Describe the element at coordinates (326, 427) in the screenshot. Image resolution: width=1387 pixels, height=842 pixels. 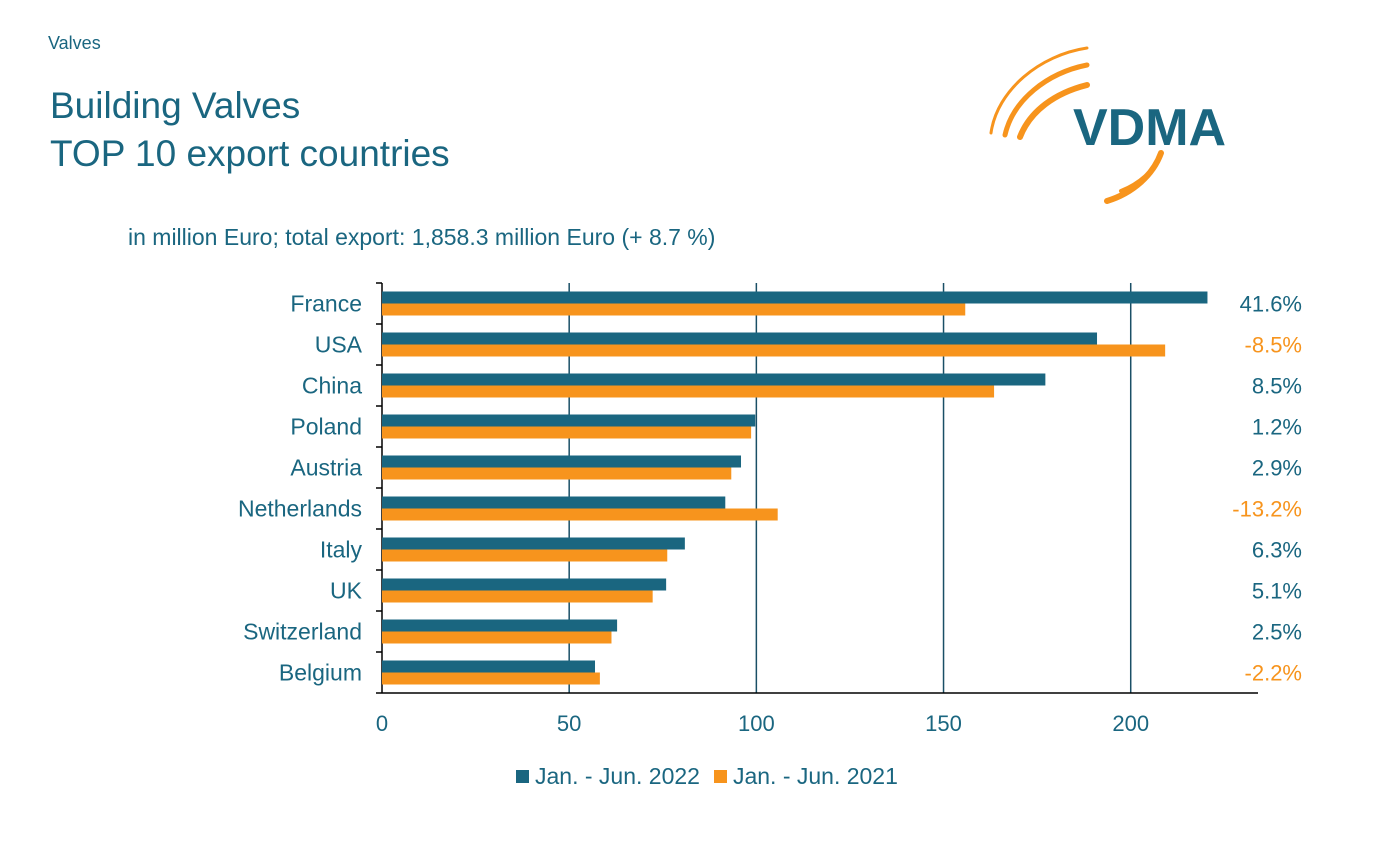
I see `category-label: Poland` at that location.